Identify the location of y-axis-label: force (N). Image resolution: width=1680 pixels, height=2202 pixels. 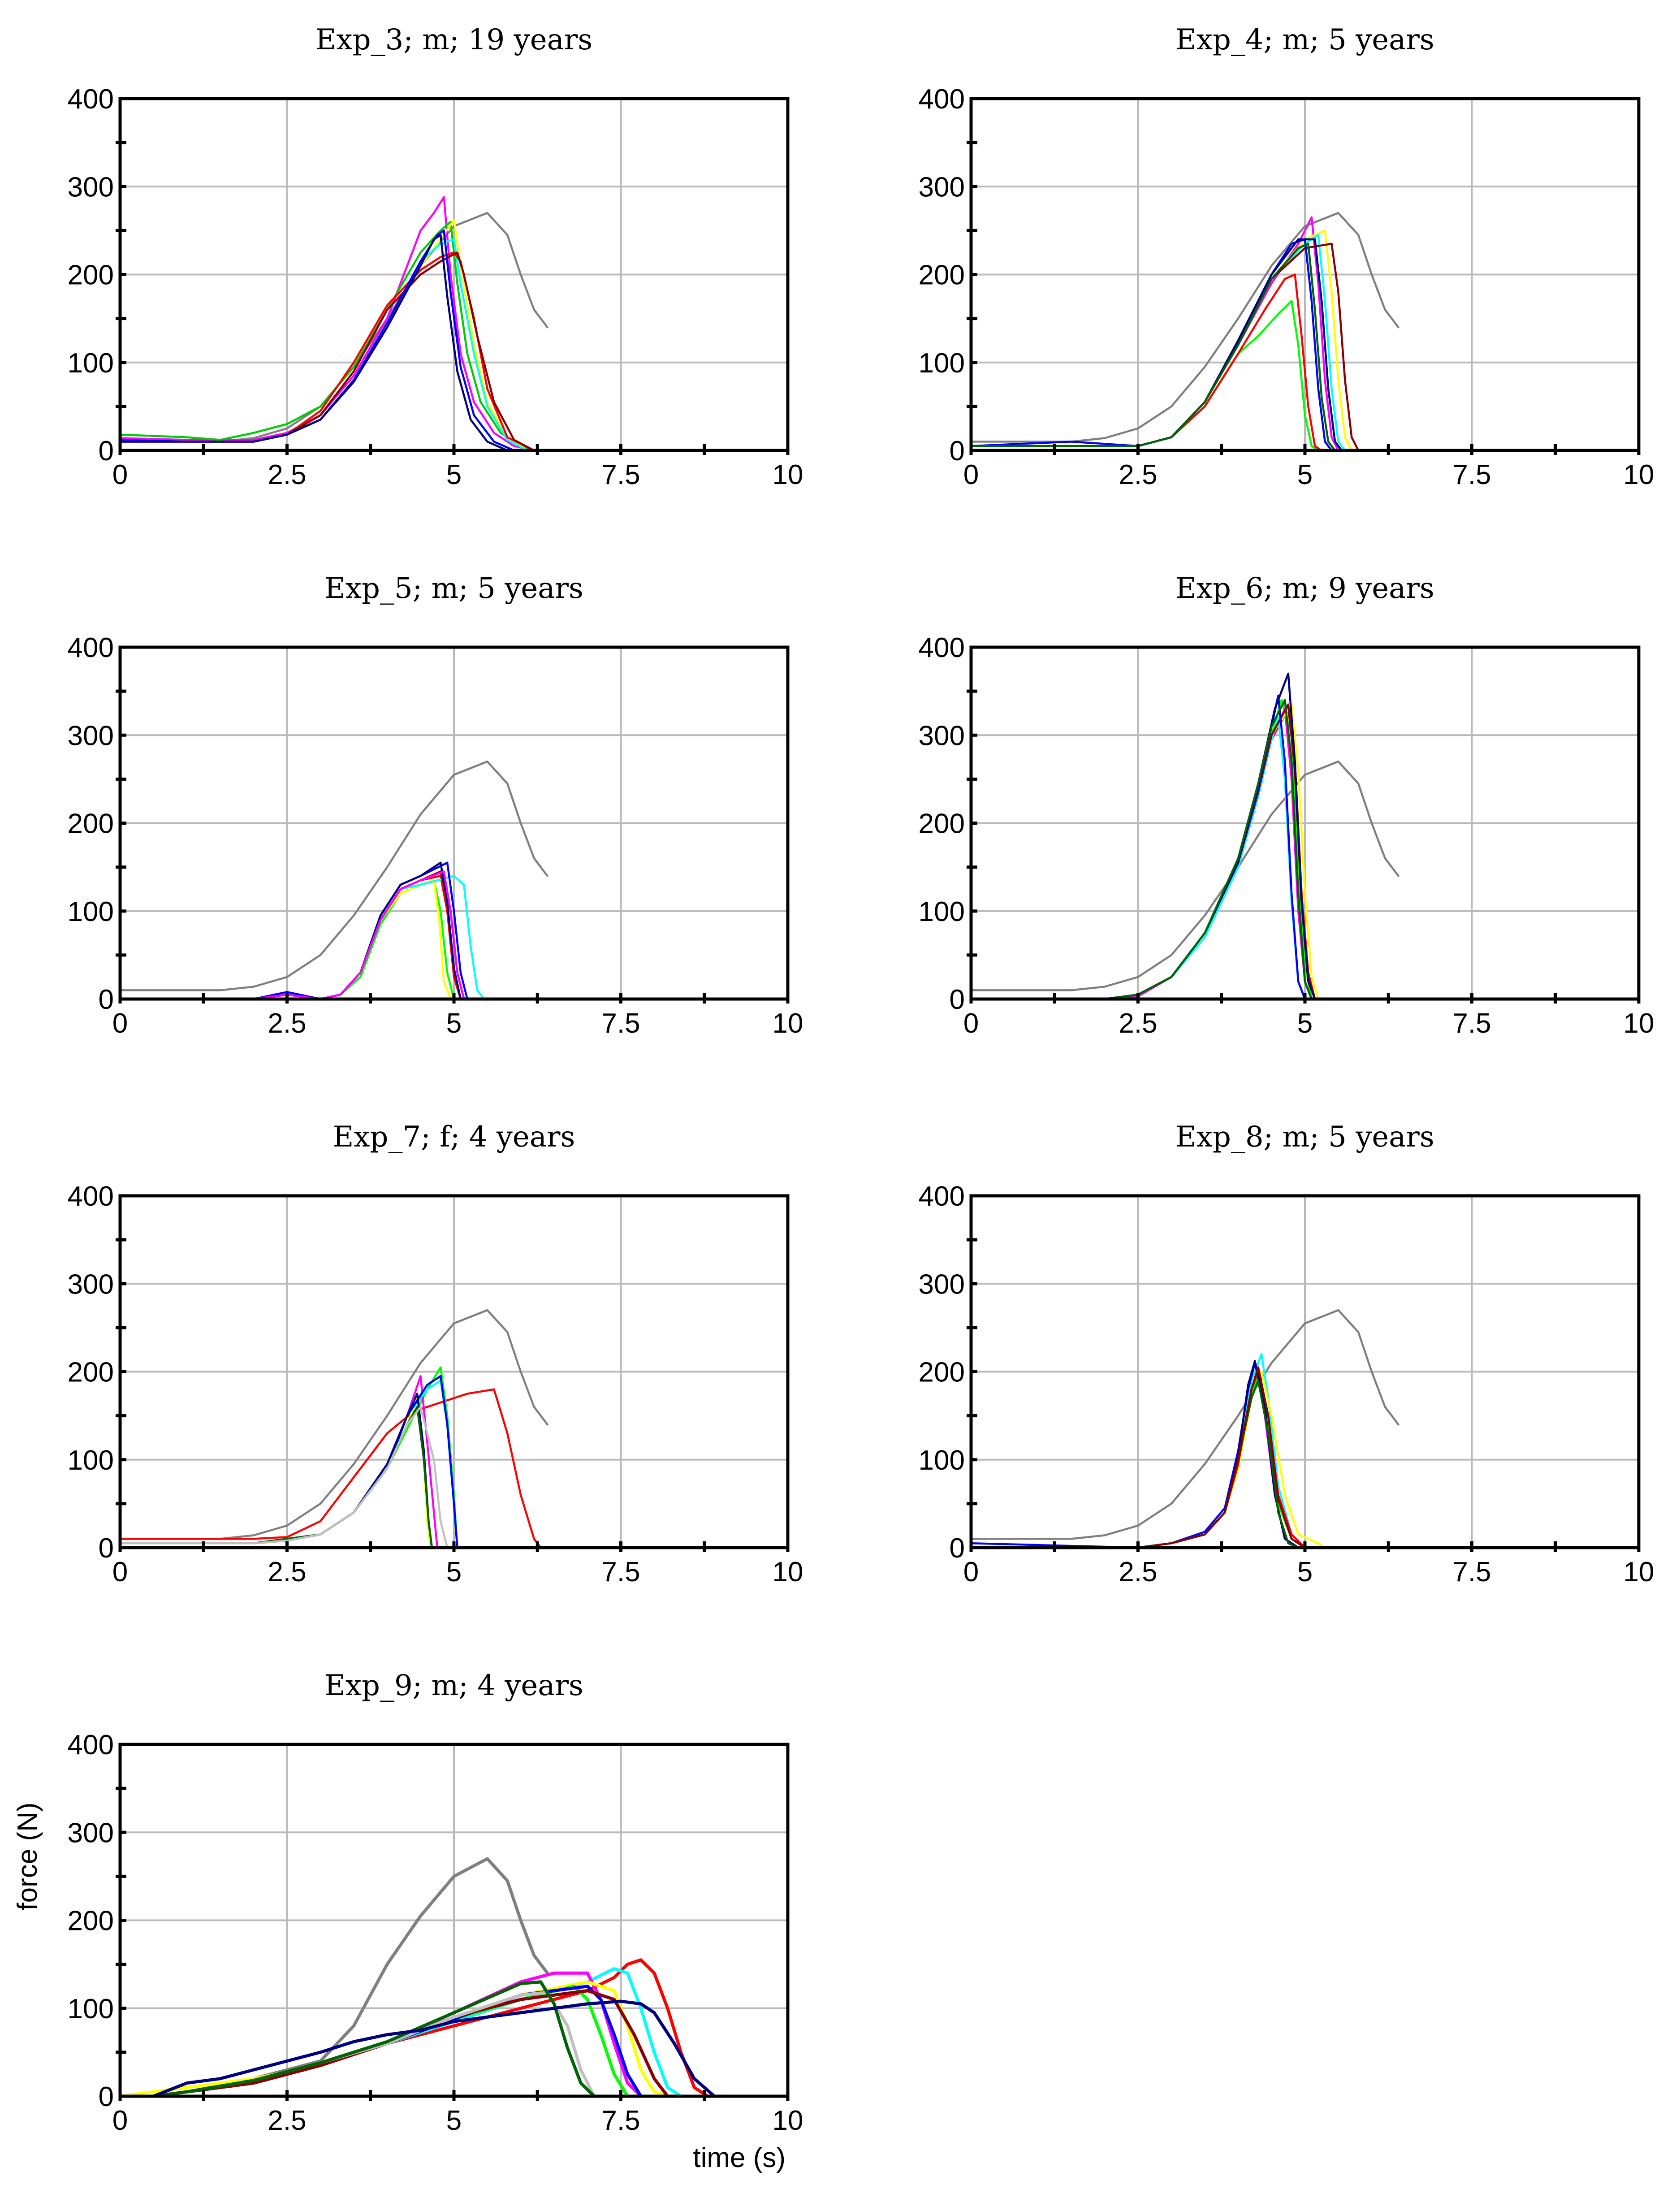
(27, 1856).